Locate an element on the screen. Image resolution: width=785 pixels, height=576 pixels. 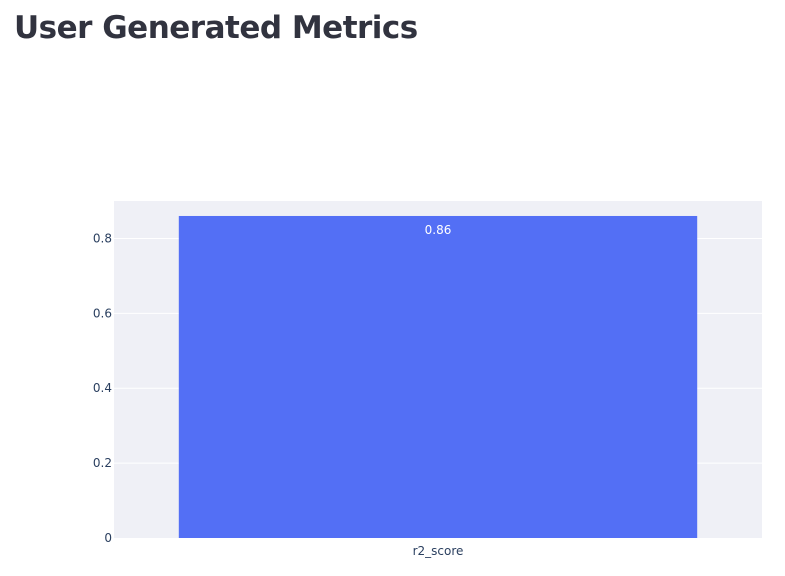
x-tick-labels: r2_score is located at coordinates (438, 551).